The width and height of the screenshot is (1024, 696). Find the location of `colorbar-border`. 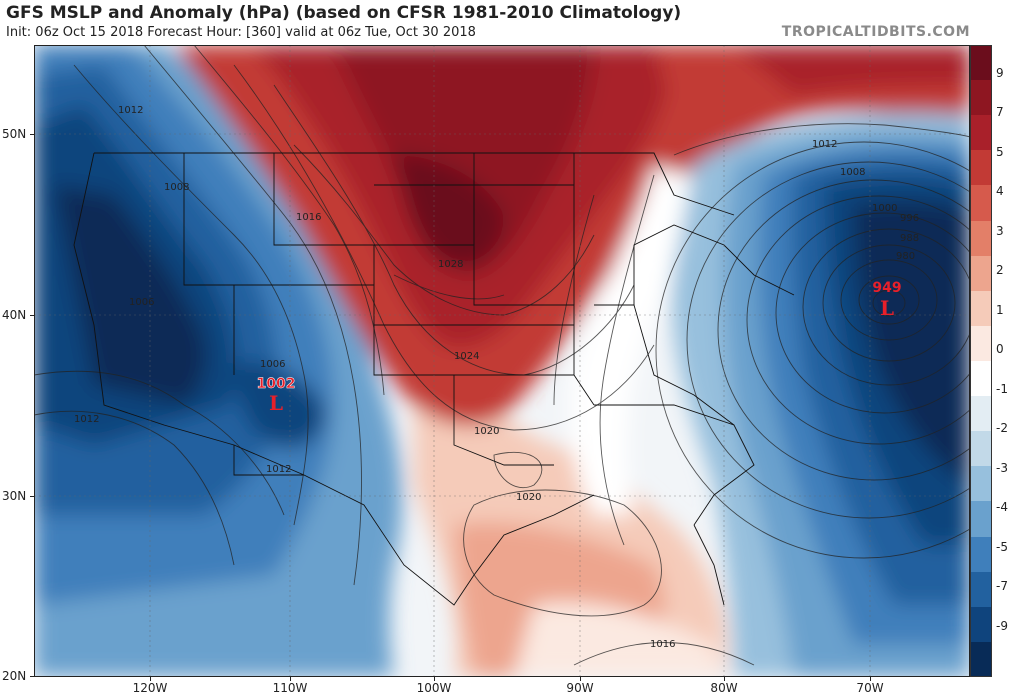

colorbar-border is located at coordinates (981, 361).